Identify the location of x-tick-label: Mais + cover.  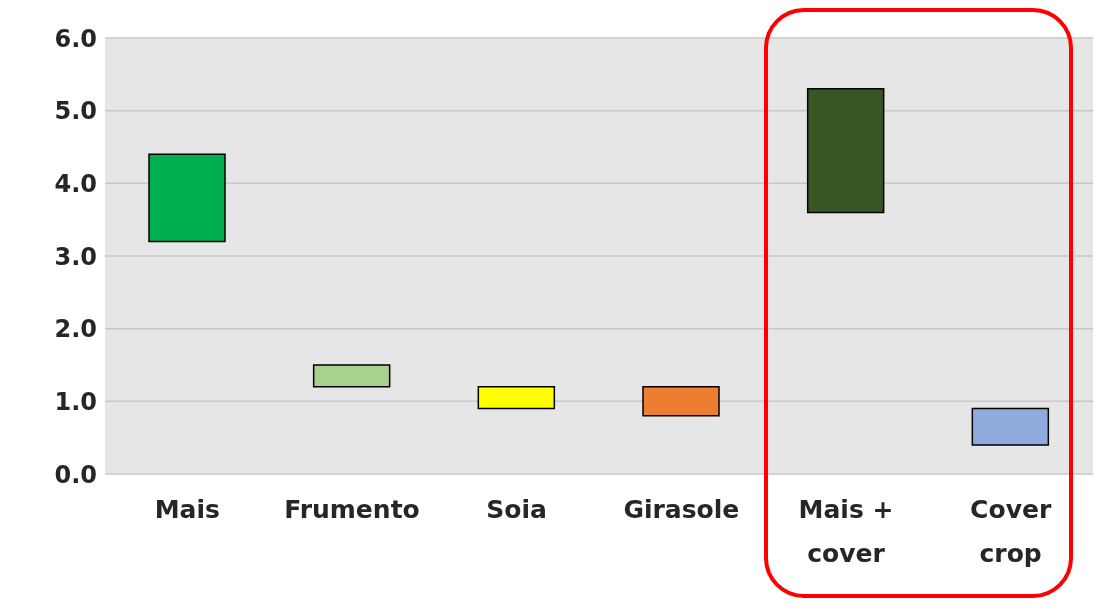
(846, 531).